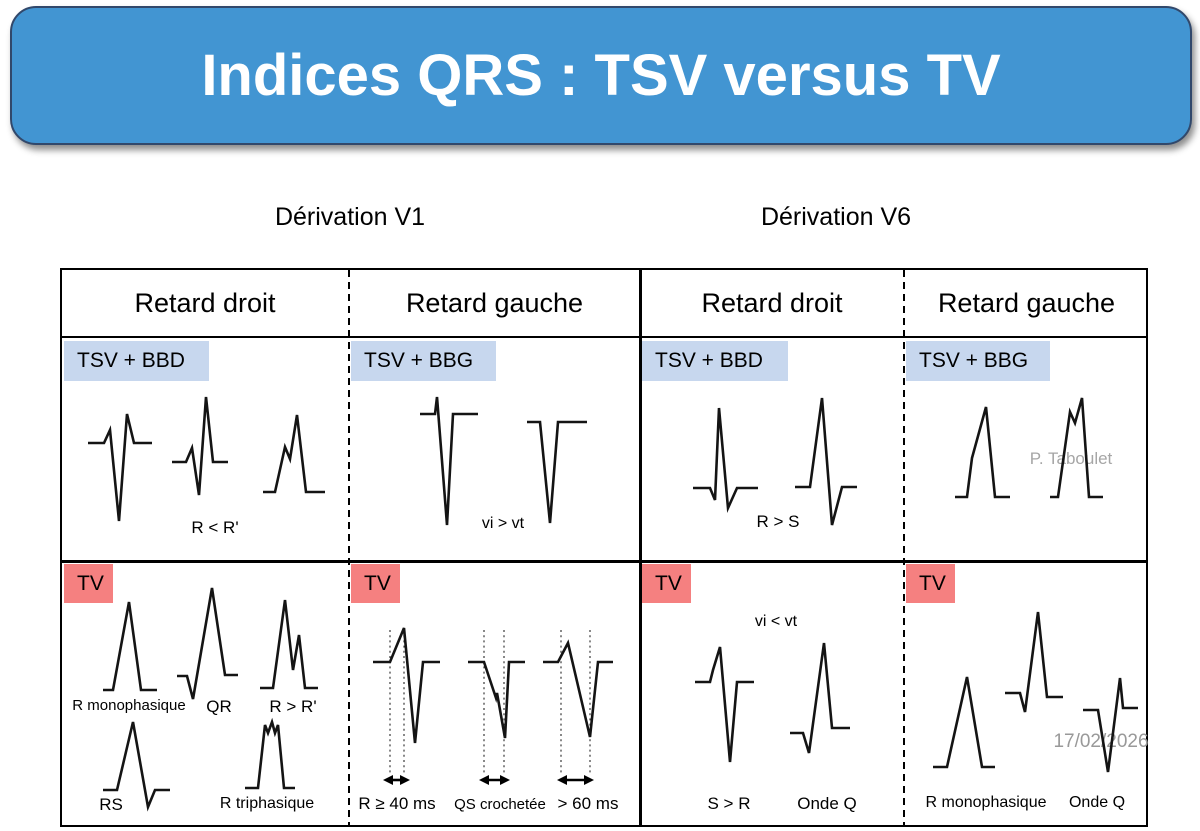 This screenshot has width=1200, height=831. I want to click on label-qs-crochetee: QS crochetée, so click(500, 804).